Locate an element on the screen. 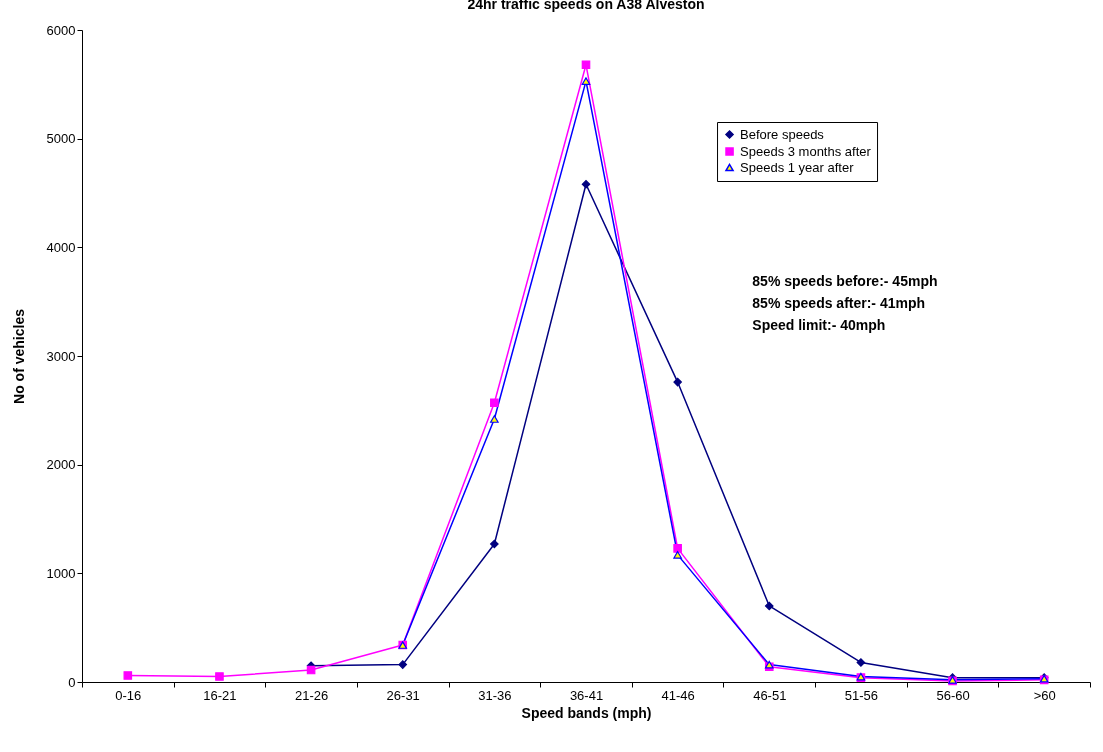 The image size is (1103, 752). x-tick-label: >60 is located at coordinates (1044, 695).